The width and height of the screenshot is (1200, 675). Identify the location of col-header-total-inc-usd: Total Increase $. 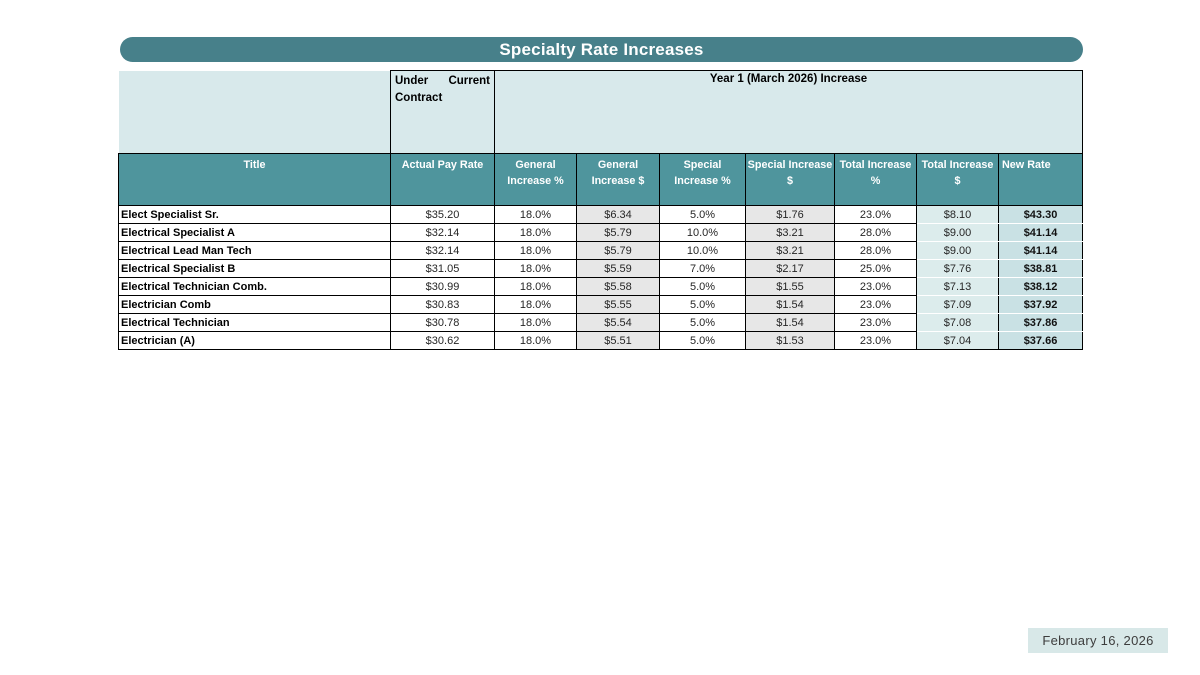
(957, 179).